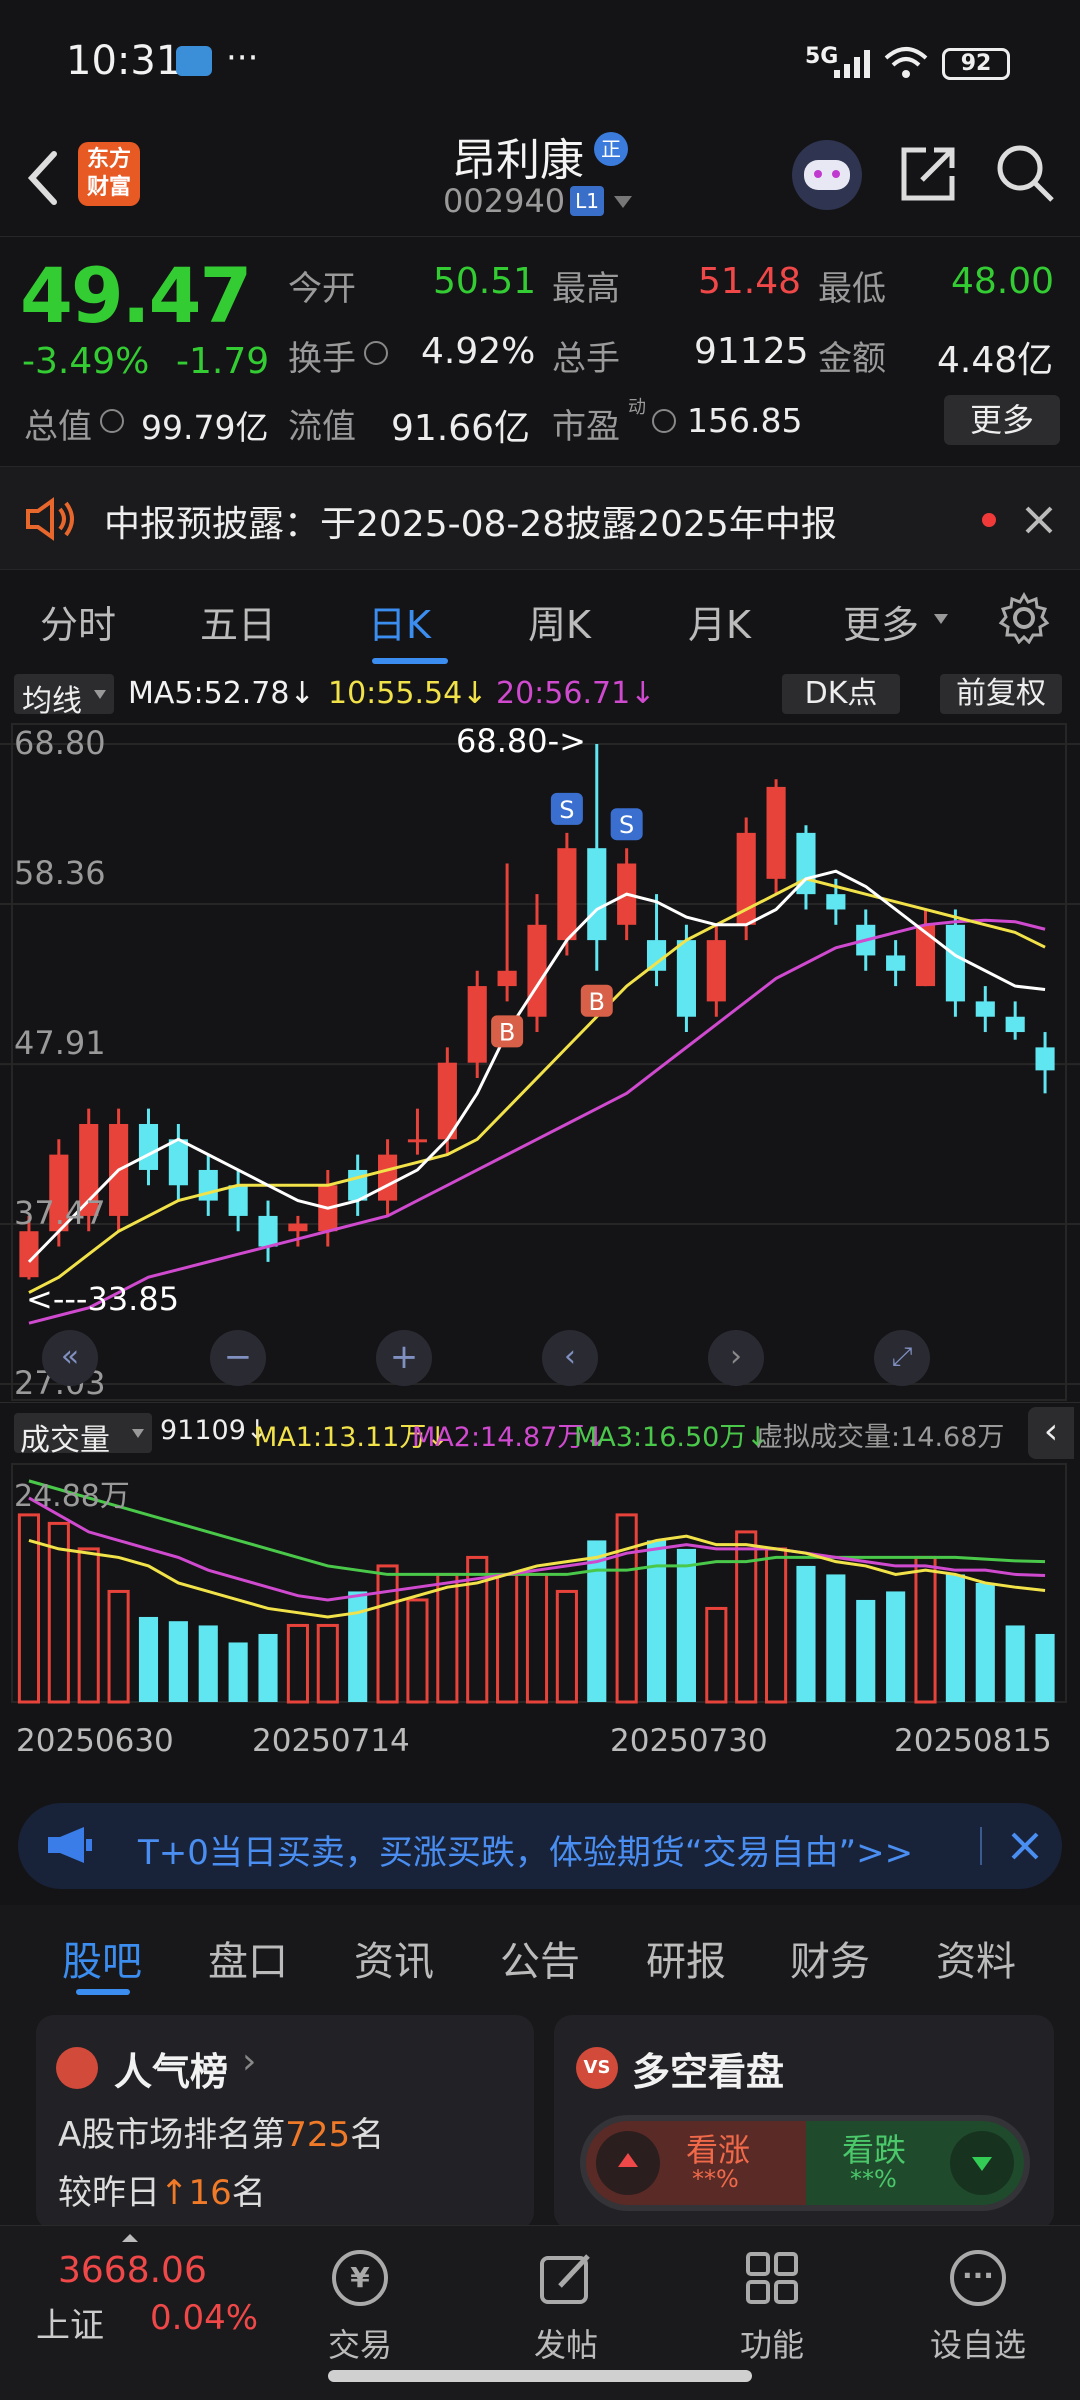 This screenshot has height=2400, width=1080. What do you see at coordinates (686, 1962) in the screenshot?
I see `tab-research: 研报` at bounding box center [686, 1962].